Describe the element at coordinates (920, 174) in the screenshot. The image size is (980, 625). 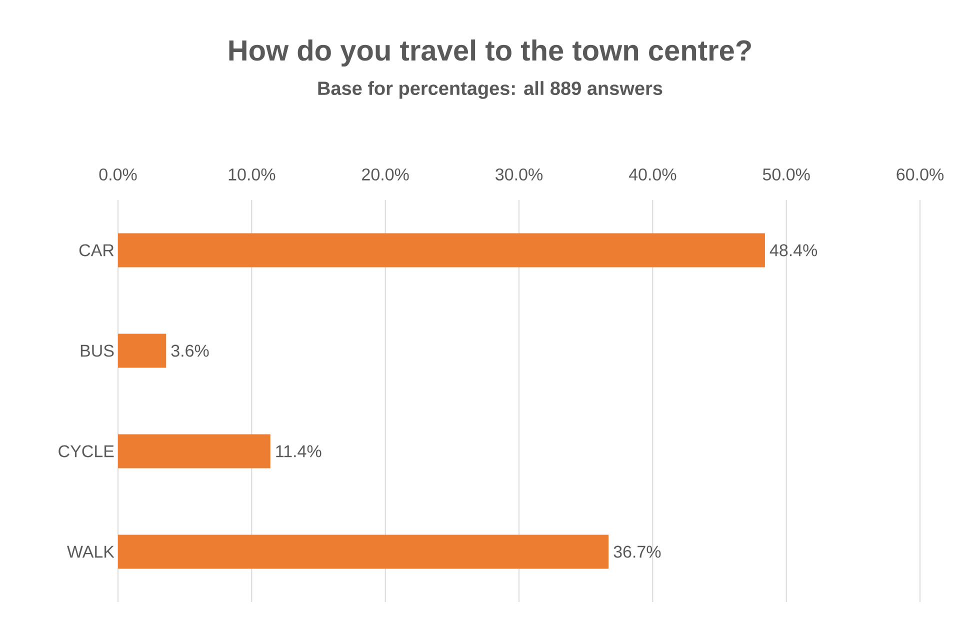
I see `x-tick-label: 60.0%` at that location.